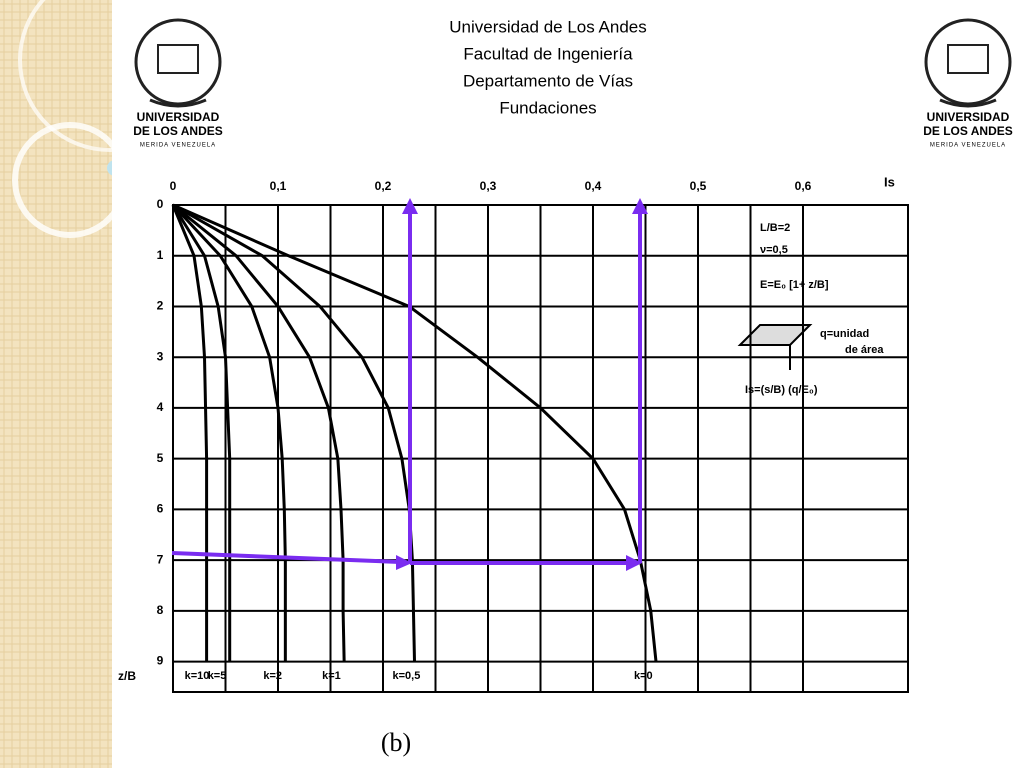  I want to click on x-tick-label: 0,1, so click(278, 186).